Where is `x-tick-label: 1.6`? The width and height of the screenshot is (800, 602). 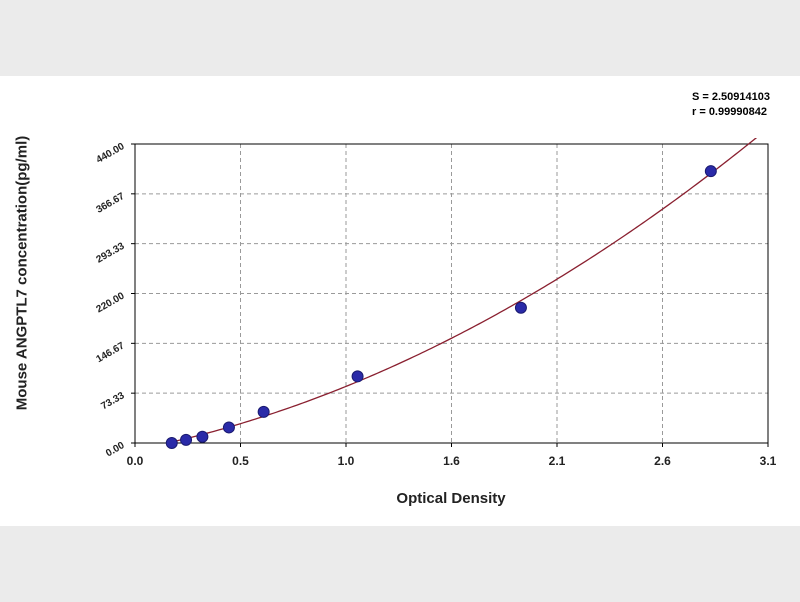 x-tick-label: 1.6 is located at coordinates (451, 461).